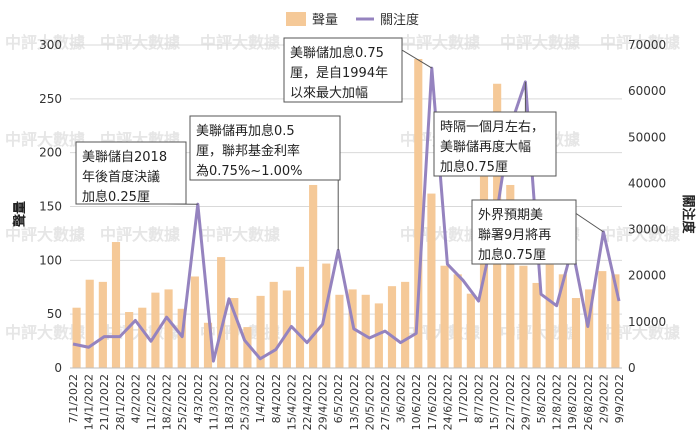 This screenshot has height=444, width=700. I want to click on y-left-tick-label: 150, so click(50, 207).